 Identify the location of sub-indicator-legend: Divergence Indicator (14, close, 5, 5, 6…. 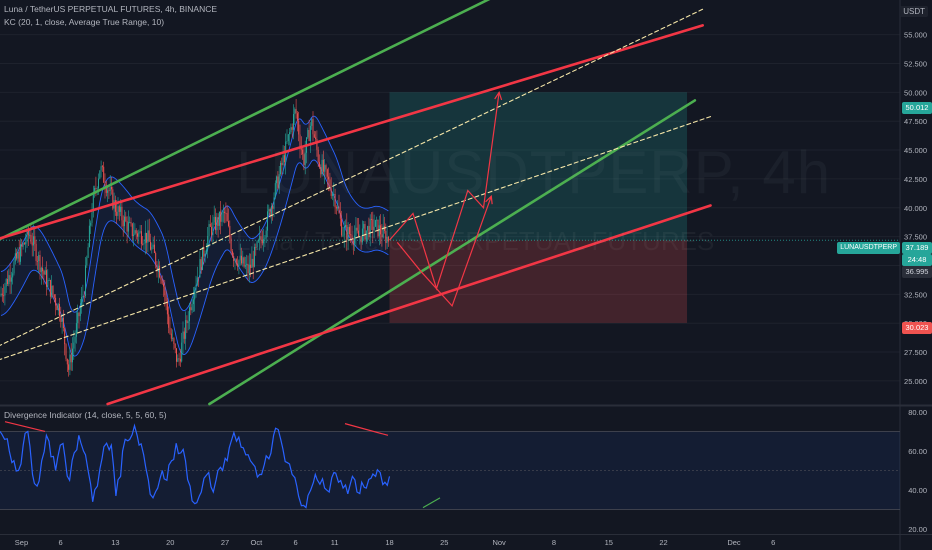
(85, 415).